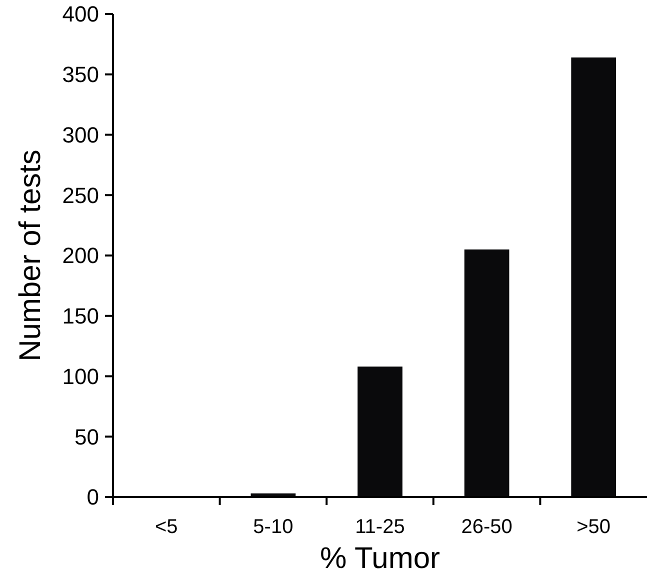 The height and width of the screenshot is (580, 647). What do you see at coordinates (80, 376) in the screenshot?
I see `y-tick-label: 100` at bounding box center [80, 376].